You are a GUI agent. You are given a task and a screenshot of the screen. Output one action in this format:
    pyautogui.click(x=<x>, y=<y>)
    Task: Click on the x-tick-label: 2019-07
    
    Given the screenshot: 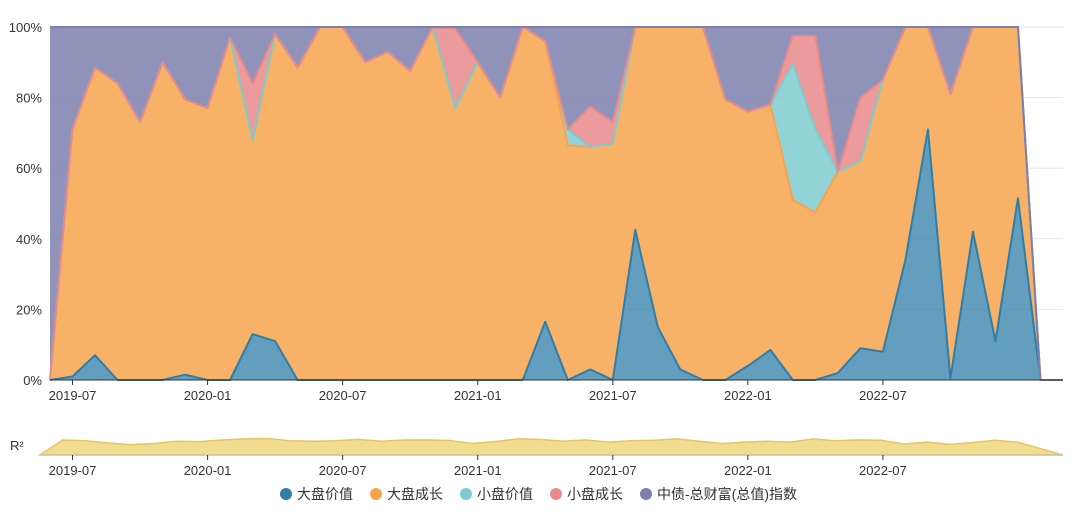 What is the action you would take?
    pyautogui.click(x=73, y=395)
    